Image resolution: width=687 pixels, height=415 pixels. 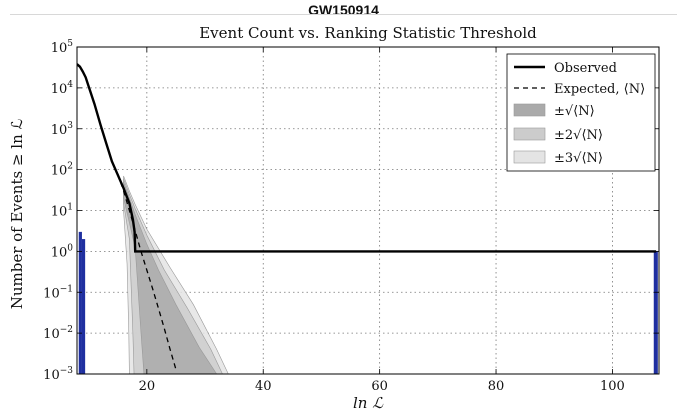 I want to click on y-tick-label: 10⁻¹, so click(x=58, y=292).